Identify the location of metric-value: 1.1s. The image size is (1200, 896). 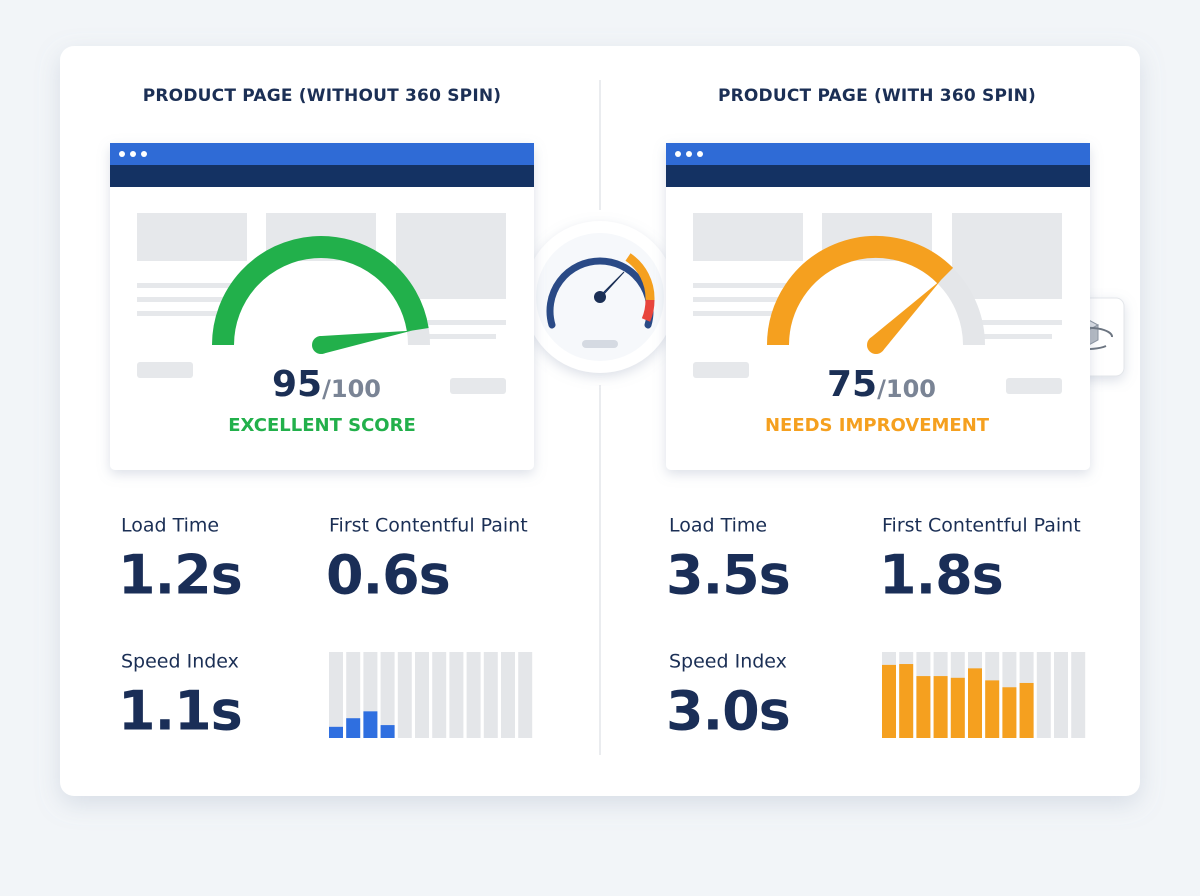
(180, 711).